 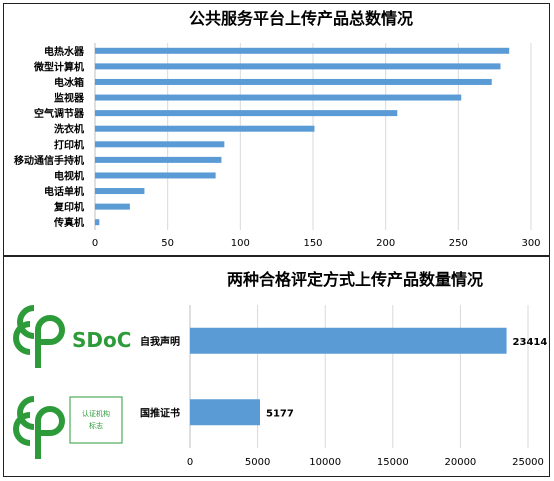 What do you see at coordinates (393, 462) in the screenshot?
I see `x-tick-label: 15000` at bounding box center [393, 462].